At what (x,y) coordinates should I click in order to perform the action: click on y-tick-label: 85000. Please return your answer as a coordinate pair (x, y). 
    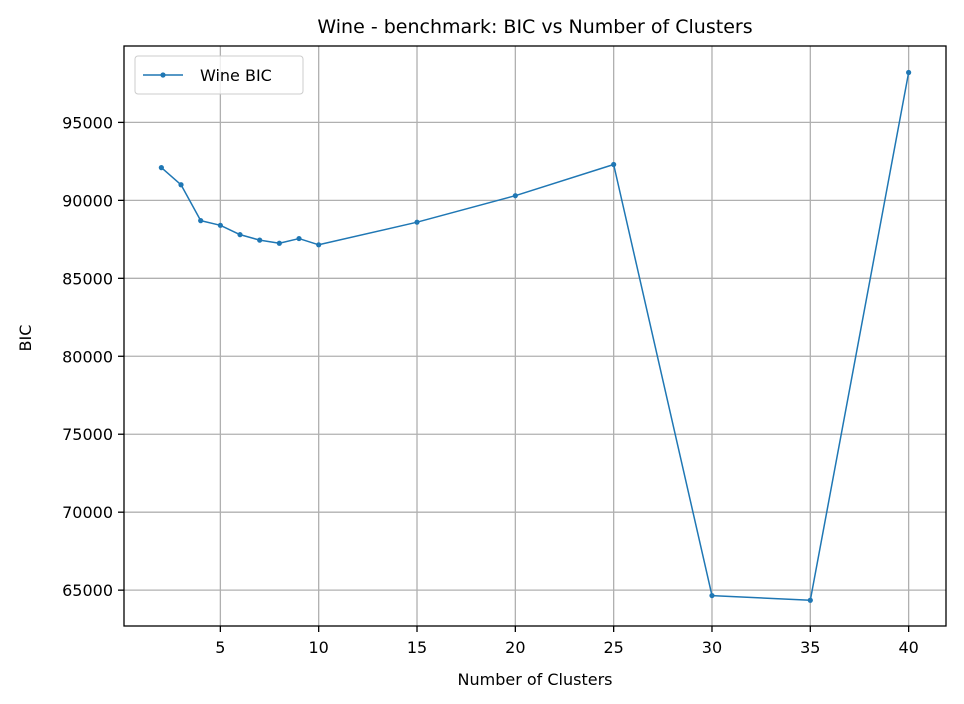
    Looking at the image, I should click on (87, 278).